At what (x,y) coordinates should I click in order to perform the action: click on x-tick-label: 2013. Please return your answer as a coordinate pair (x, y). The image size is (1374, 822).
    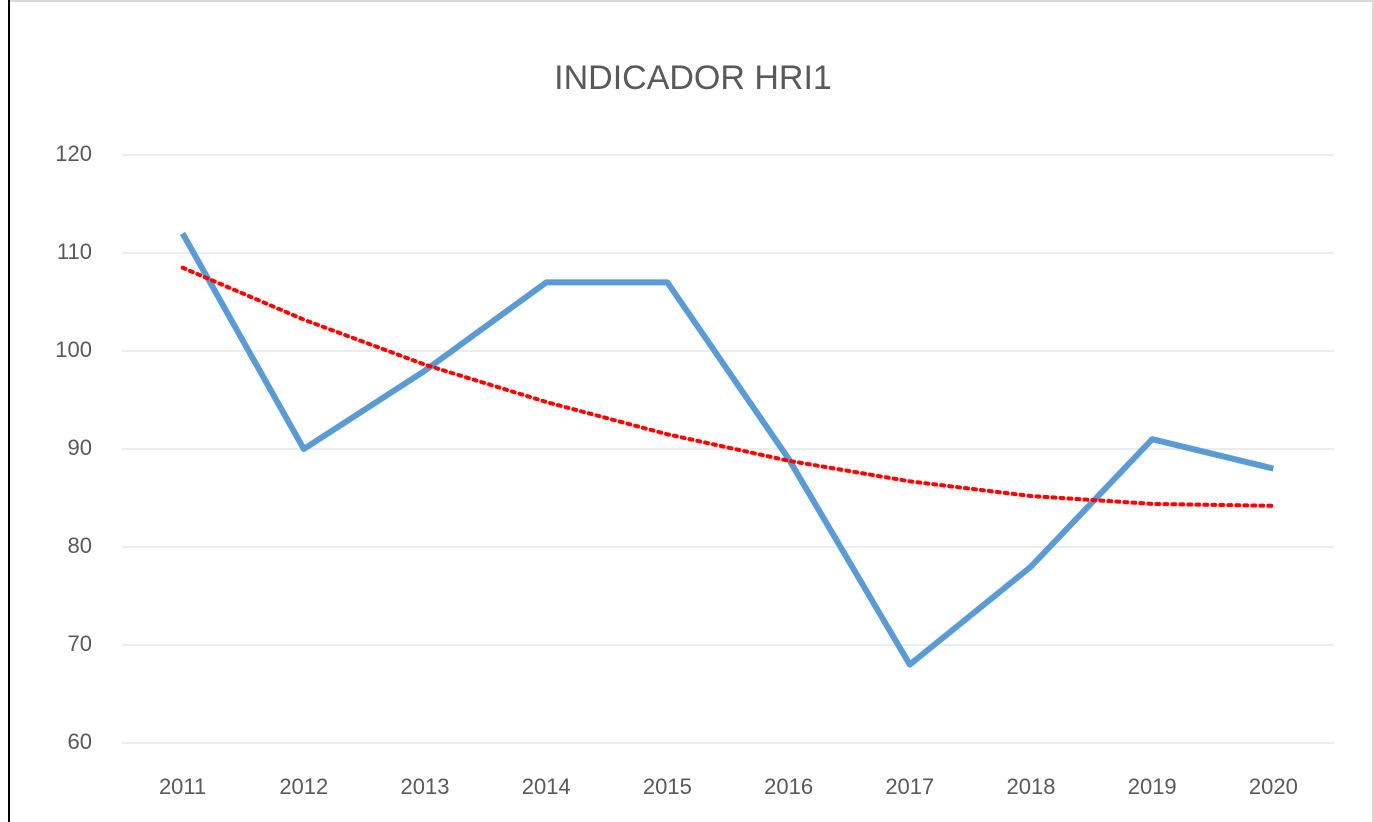
    Looking at the image, I should click on (425, 786).